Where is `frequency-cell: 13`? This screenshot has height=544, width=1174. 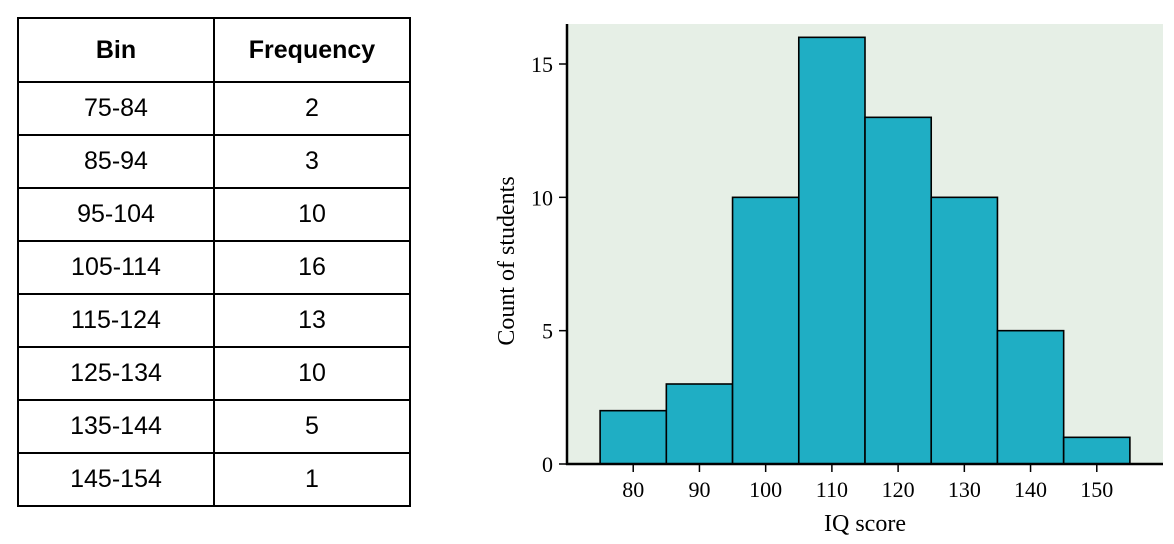 frequency-cell: 13 is located at coordinates (312, 320).